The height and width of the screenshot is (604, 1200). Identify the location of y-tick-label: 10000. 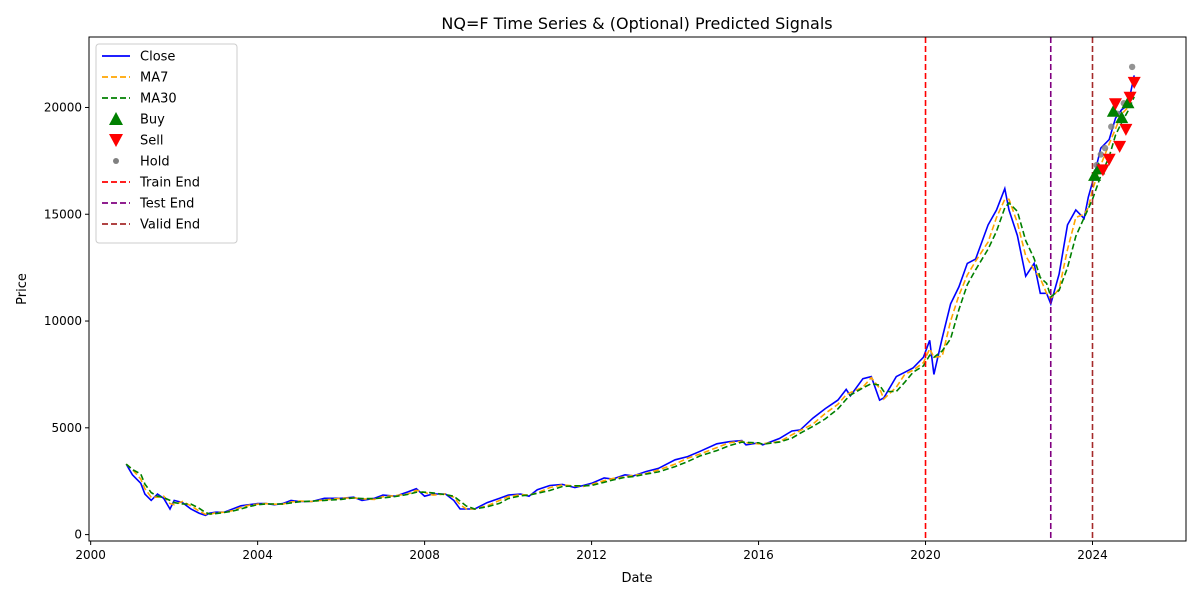
(63, 321).